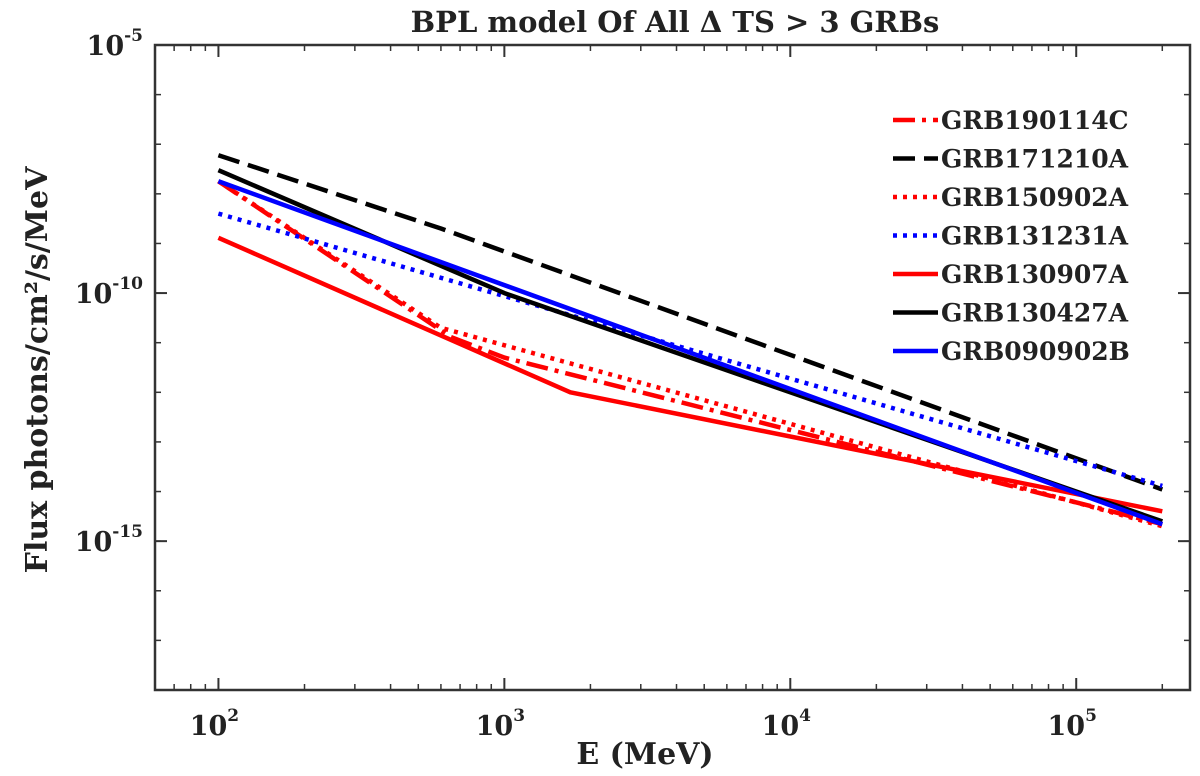 This screenshot has width=1200, height=776. Describe the element at coordinates (787, 724) in the screenshot. I see `x-tick-label: 104` at that location.